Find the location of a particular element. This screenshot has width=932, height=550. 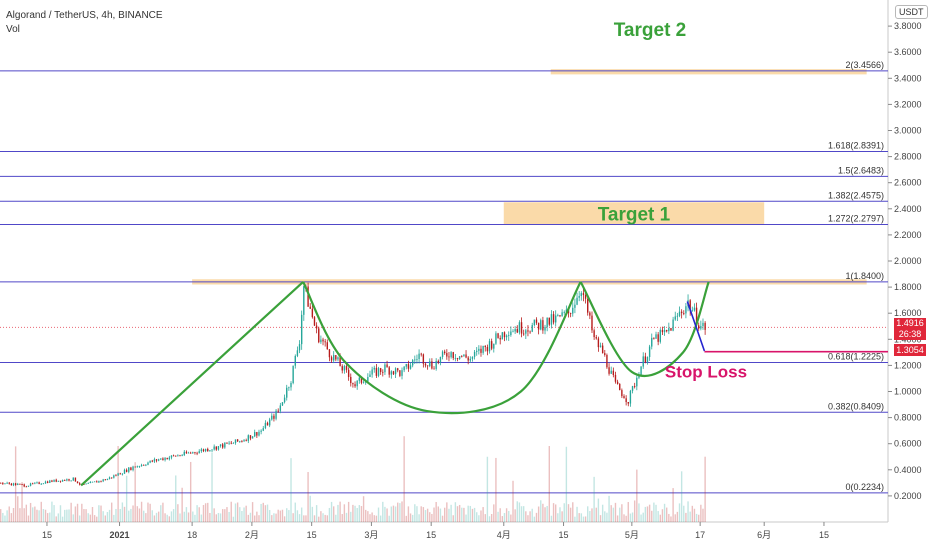

y-tick-label: 1.8000 is located at coordinates (908, 287).